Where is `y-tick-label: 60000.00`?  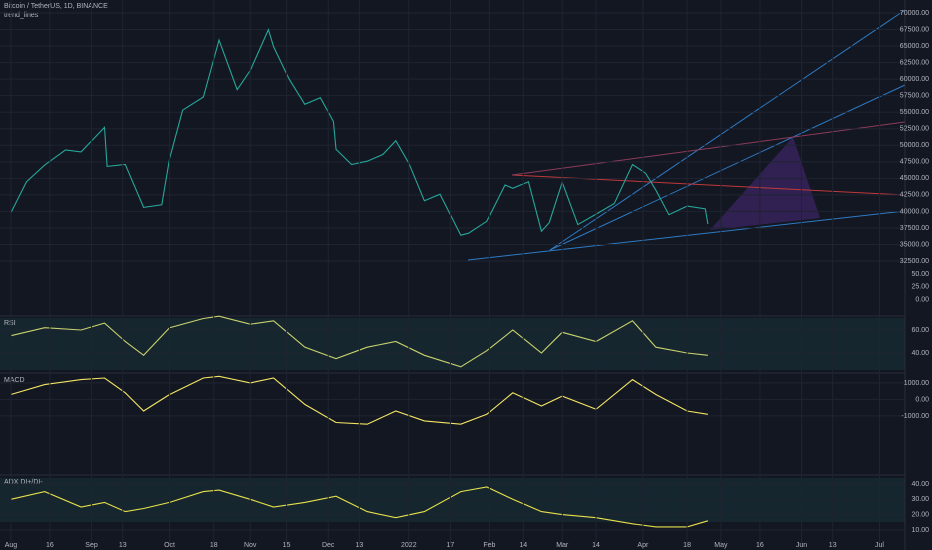
y-tick-label: 60000.00 is located at coordinates (914, 79).